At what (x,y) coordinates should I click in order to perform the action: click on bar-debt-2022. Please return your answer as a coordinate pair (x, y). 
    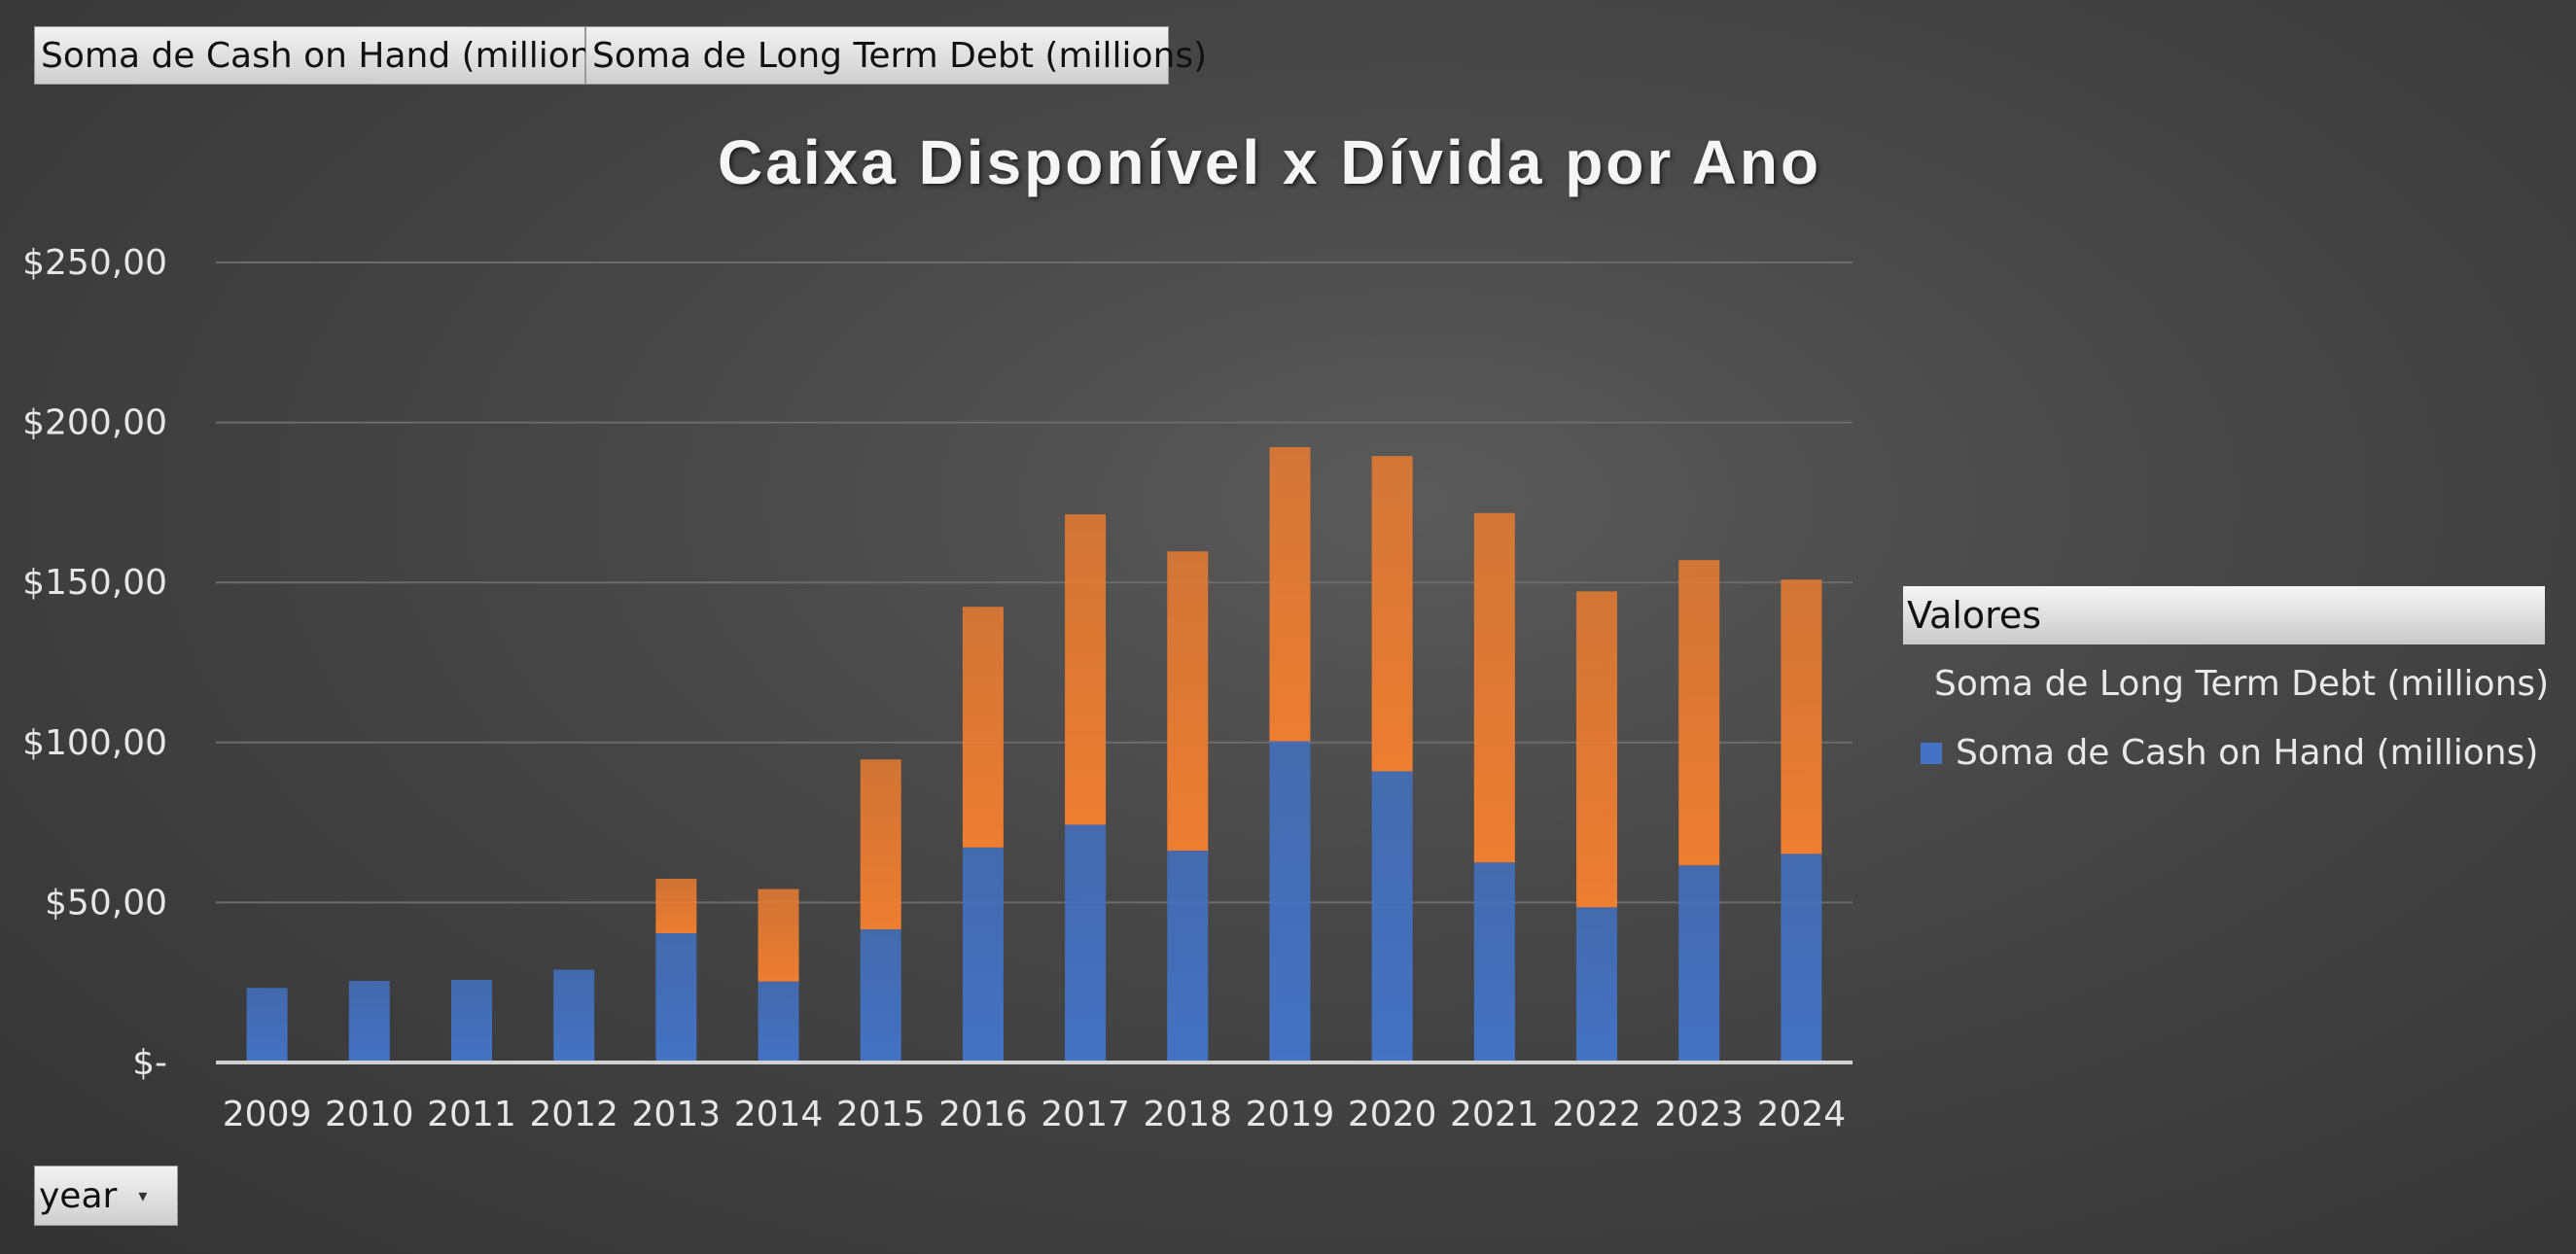
    Looking at the image, I should click on (1597, 749).